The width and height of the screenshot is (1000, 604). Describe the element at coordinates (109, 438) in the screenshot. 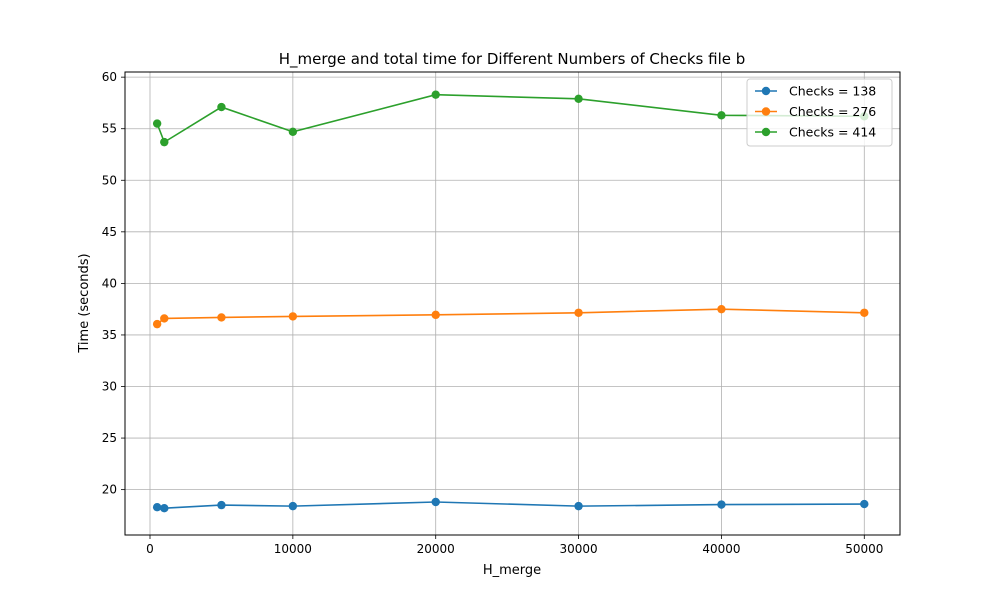

I see `y-tick-label: 25` at that location.